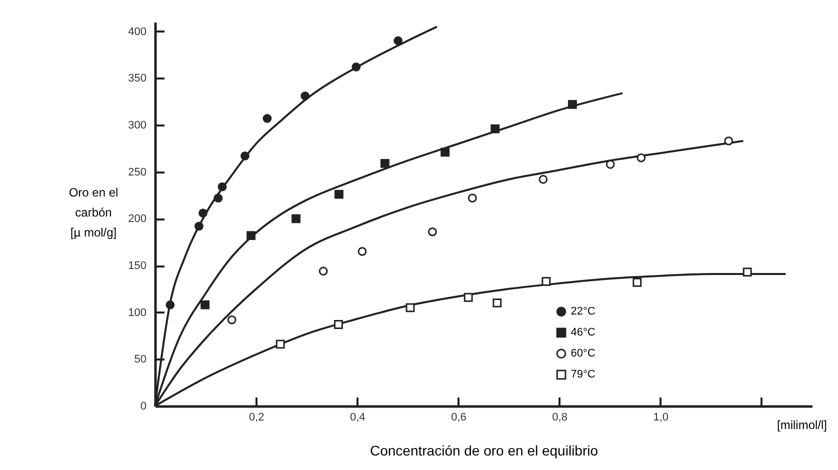  What do you see at coordinates (140, 360) in the screenshot?
I see `y-tick-label: 50` at bounding box center [140, 360].